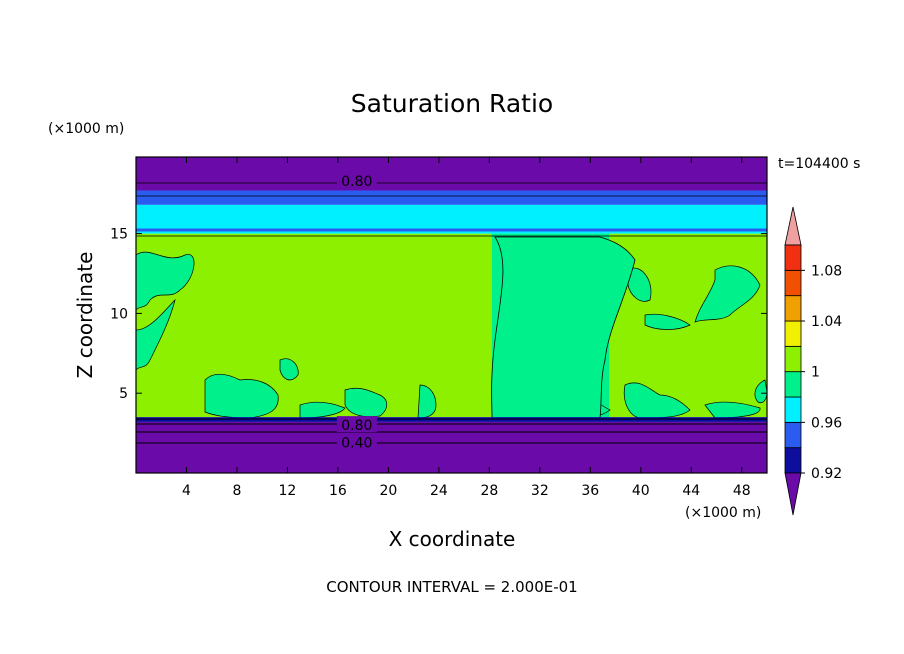 Image resolution: width=904 pixels, height=654 pixels. I want to click on x-tick-label: 8, so click(236, 491).